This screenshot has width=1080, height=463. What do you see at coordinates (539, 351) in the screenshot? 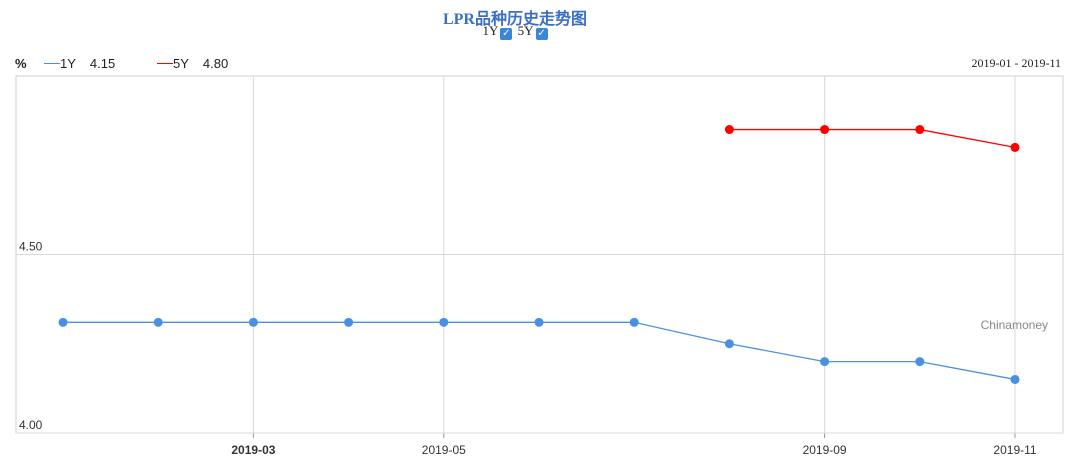
I see `series-line-1y` at bounding box center [539, 351].